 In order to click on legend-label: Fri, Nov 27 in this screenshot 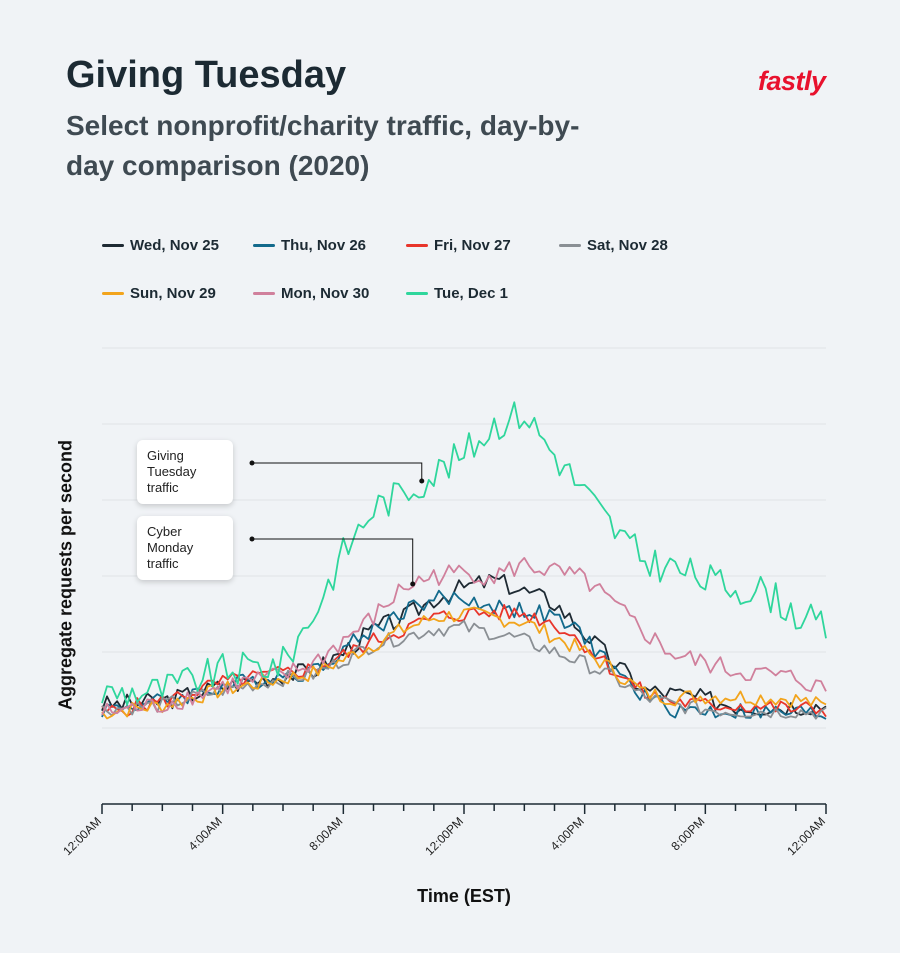, I will do `click(472, 245)`.